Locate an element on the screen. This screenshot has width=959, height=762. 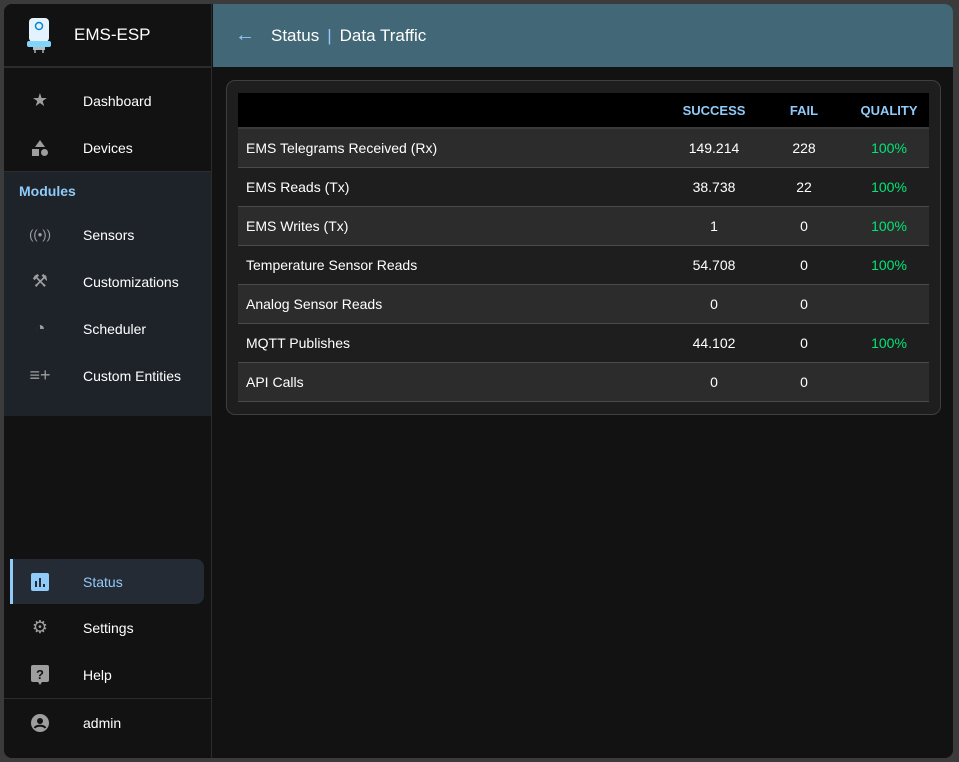
table-row: EMS Reads (Tx) 38.738 22 100% is located at coordinates (583, 187).